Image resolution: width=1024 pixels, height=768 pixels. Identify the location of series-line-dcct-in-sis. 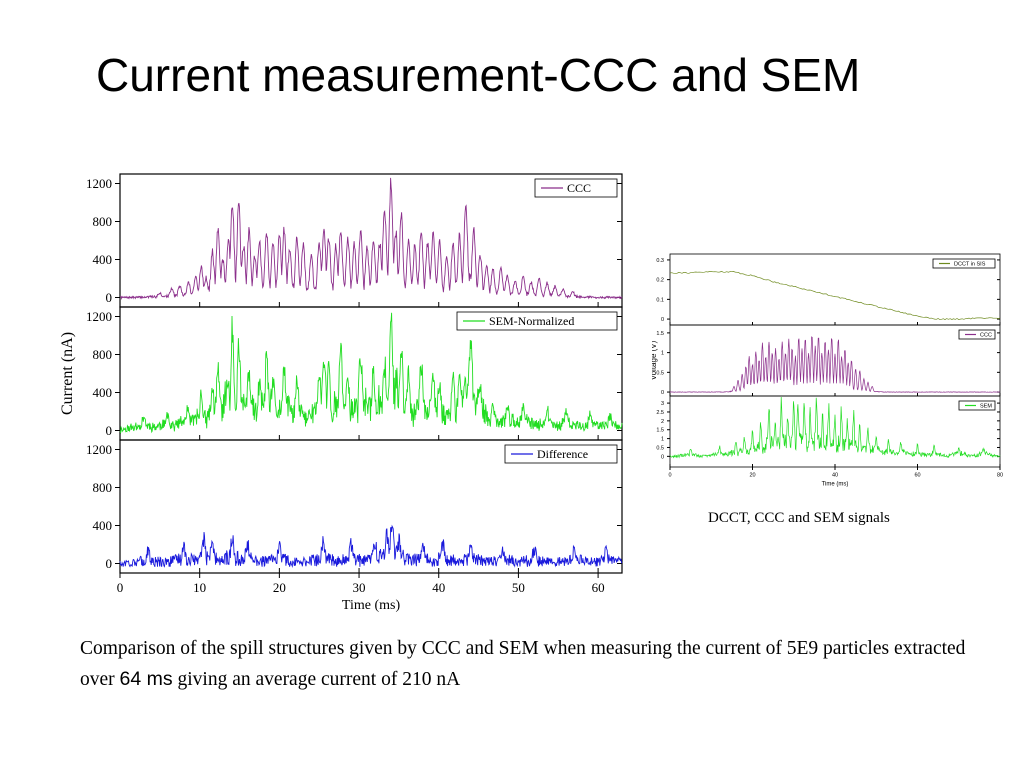
(835, 296).